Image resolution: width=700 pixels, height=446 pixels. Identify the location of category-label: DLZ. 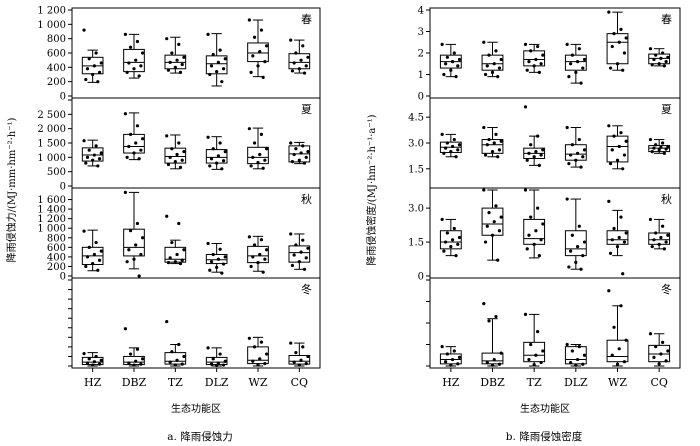
(576, 382).